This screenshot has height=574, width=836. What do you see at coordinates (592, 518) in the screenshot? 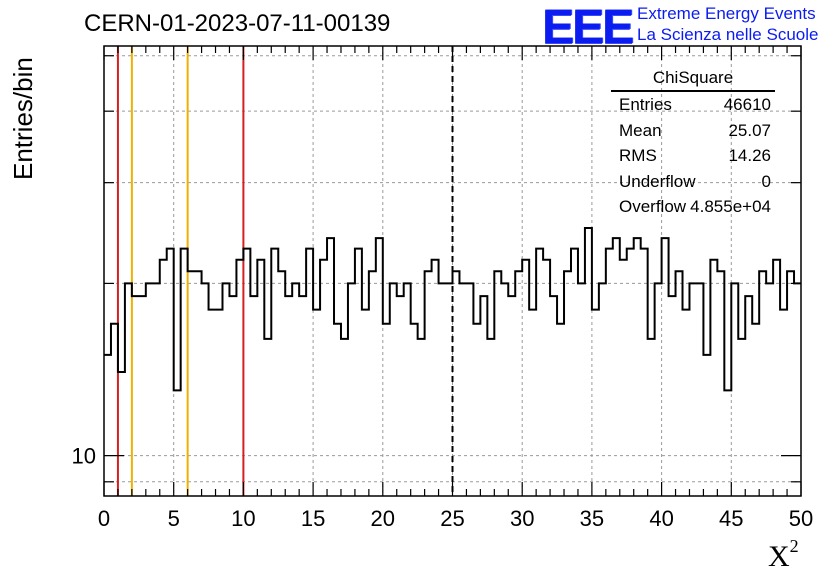
I see `x-tick-label: 35` at bounding box center [592, 518].